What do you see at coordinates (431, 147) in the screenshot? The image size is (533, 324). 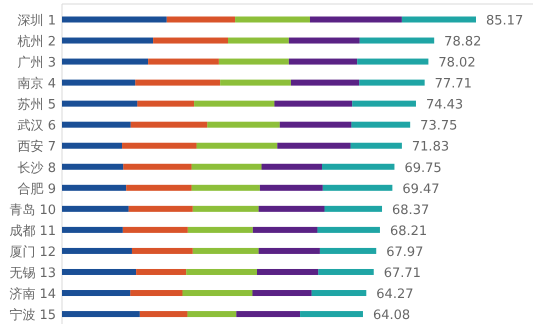 I see `annotation: 71.83` at bounding box center [431, 147].